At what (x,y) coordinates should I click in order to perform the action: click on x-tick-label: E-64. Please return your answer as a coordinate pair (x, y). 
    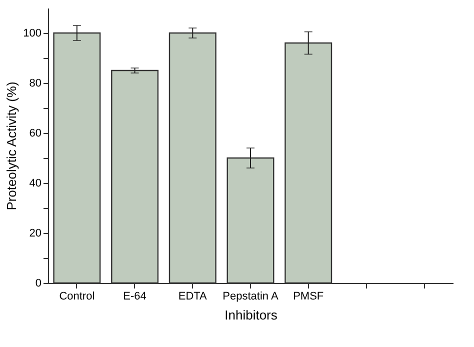
    Looking at the image, I should click on (134, 296).